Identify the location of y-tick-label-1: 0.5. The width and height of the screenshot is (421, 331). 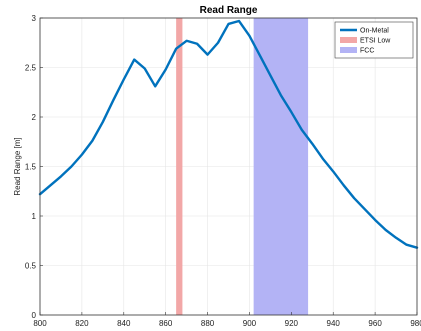
(31, 266).